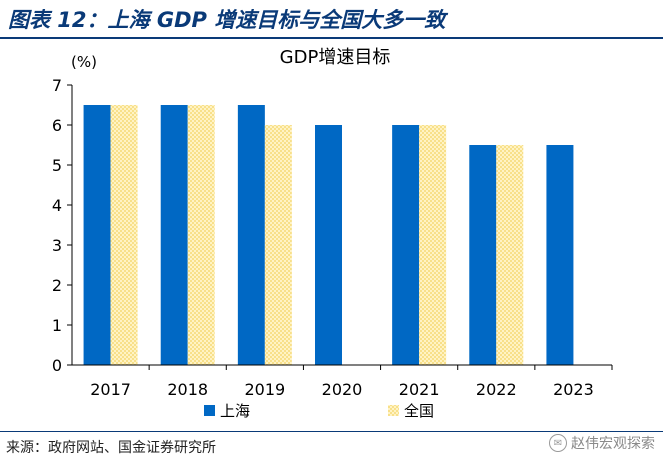 Image resolution: width=663 pixels, height=463 pixels. What do you see at coordinates (496, 389) in the screenshot?
I see `x-tick-label: 2022` at bounding box center [496, 389].